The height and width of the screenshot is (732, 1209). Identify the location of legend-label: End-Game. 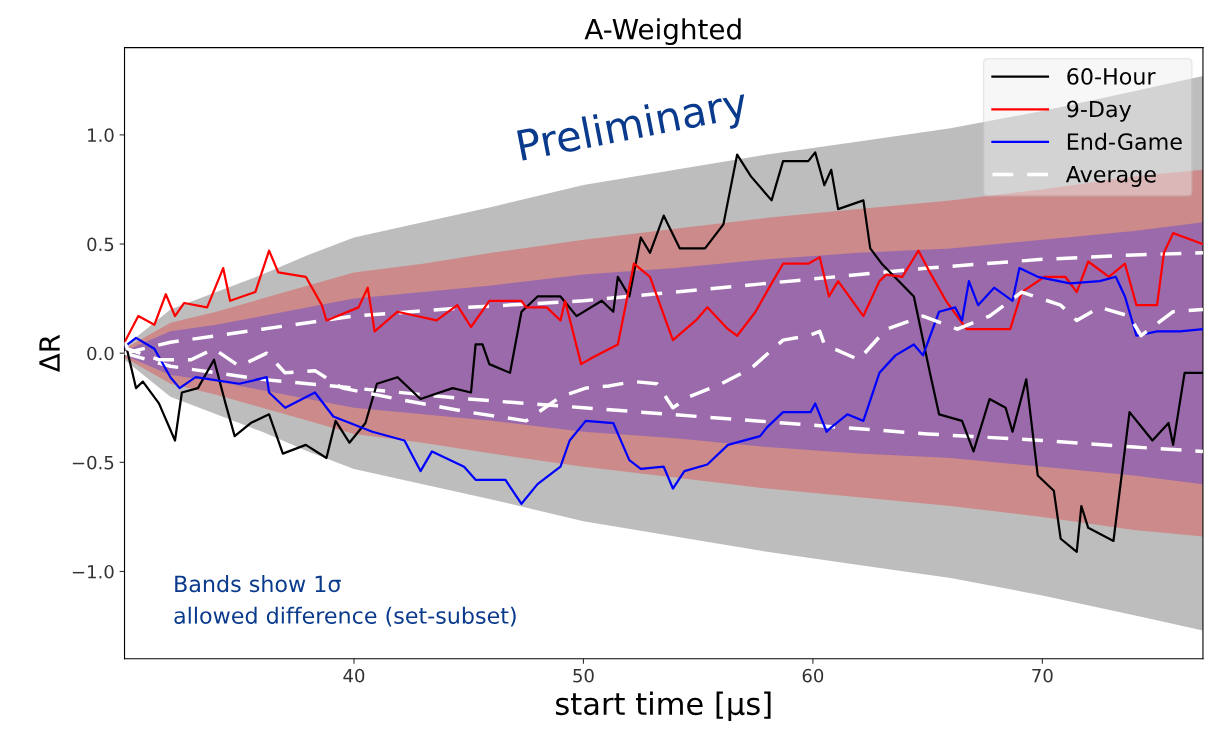
(1124, 141).